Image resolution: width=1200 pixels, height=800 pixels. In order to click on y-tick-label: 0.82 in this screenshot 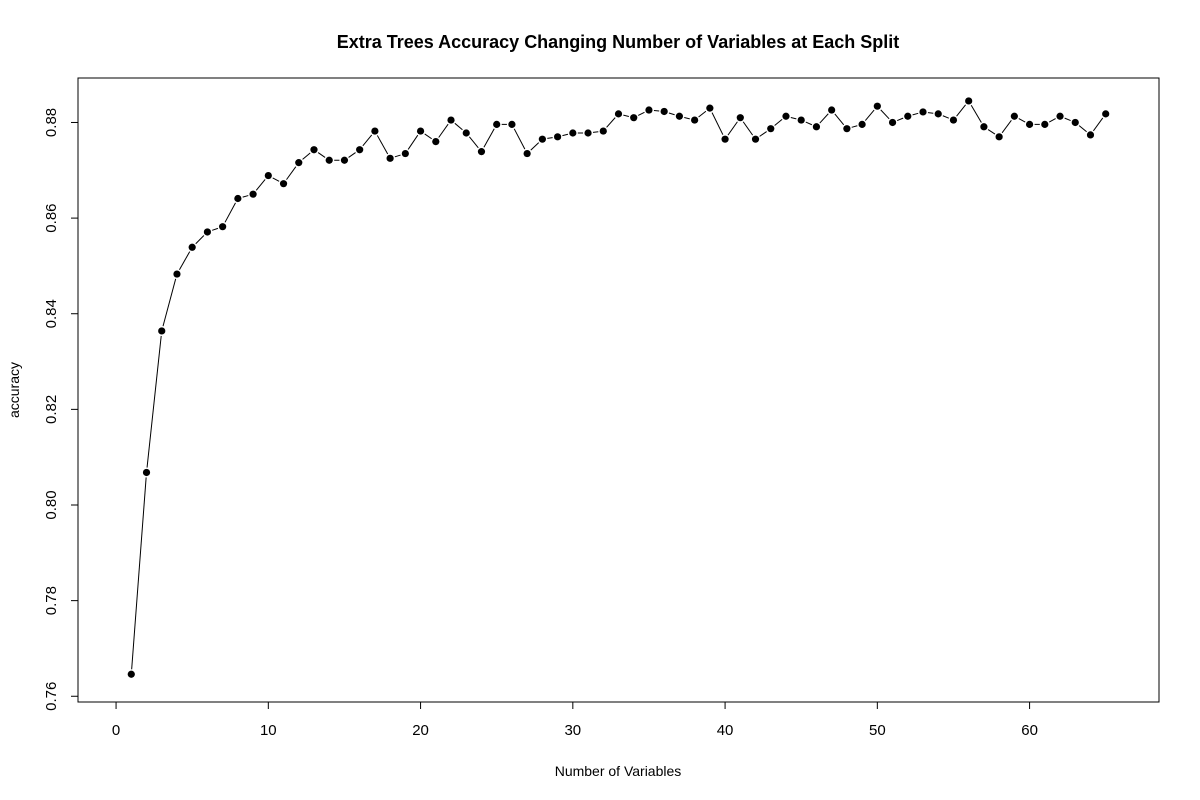, I will do `click(51, 409)`.